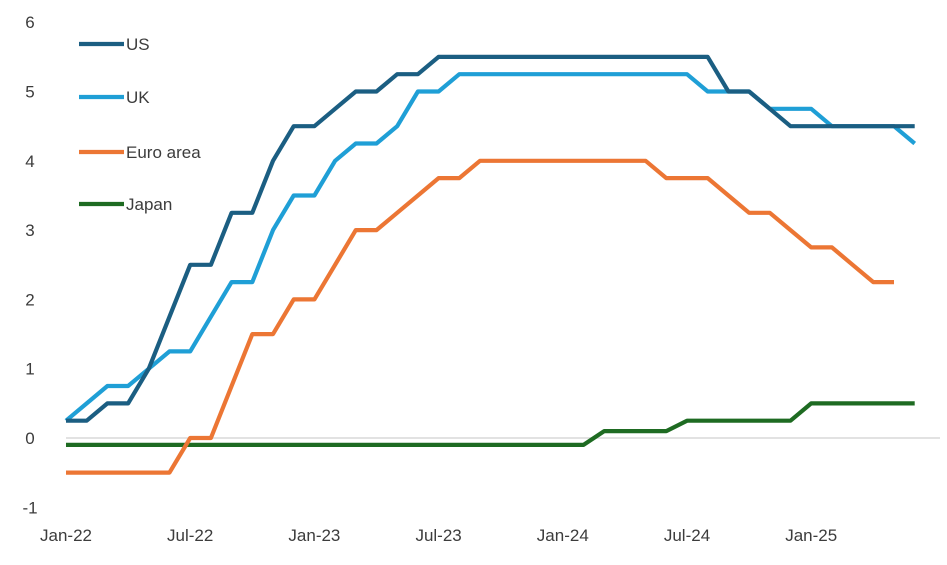 This screenshot has height=565, width=947. I want to click on legend-label-japan: Japan, so click(149, 204).